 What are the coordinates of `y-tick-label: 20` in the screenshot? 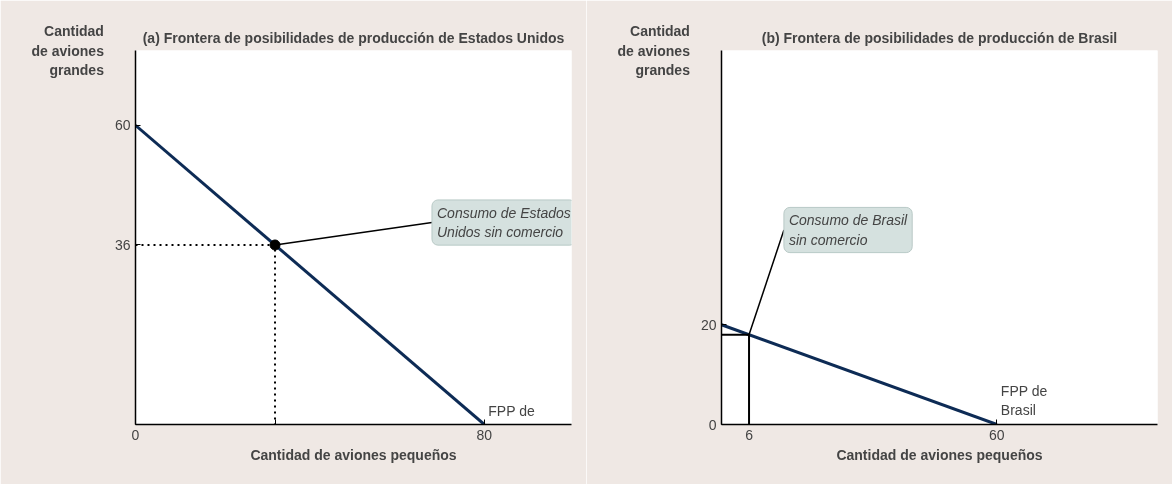 It's located at (708, 324).